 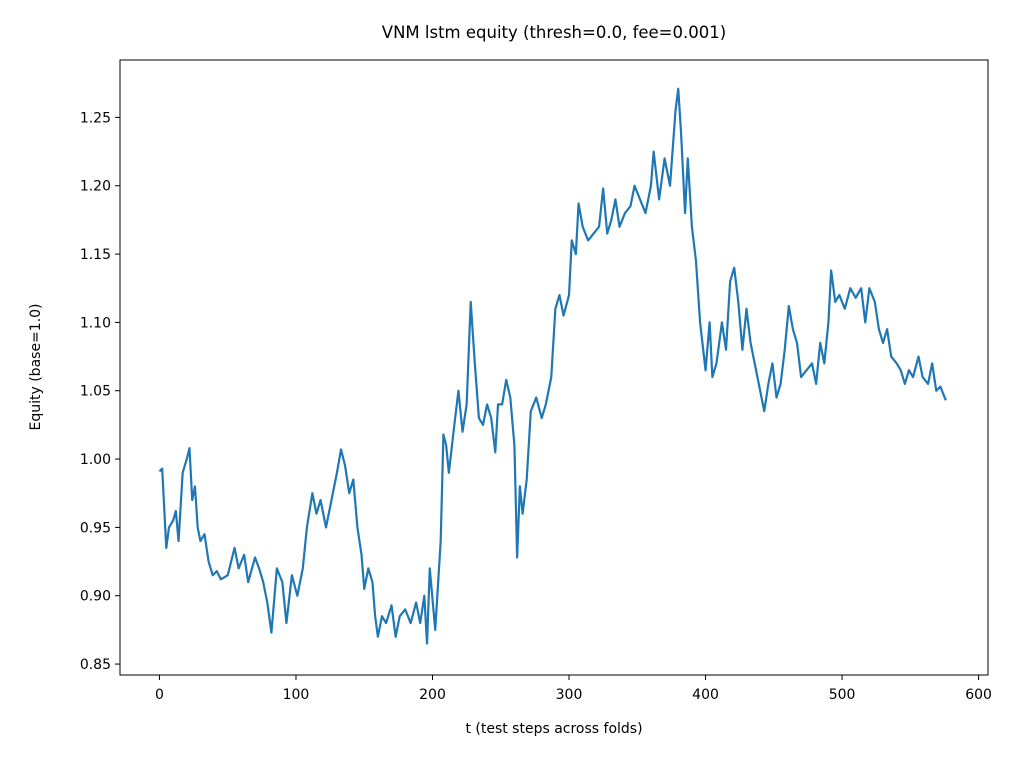 I want to click on y-axis-label: Equity (base=1.0), so click(x=36, y=366).